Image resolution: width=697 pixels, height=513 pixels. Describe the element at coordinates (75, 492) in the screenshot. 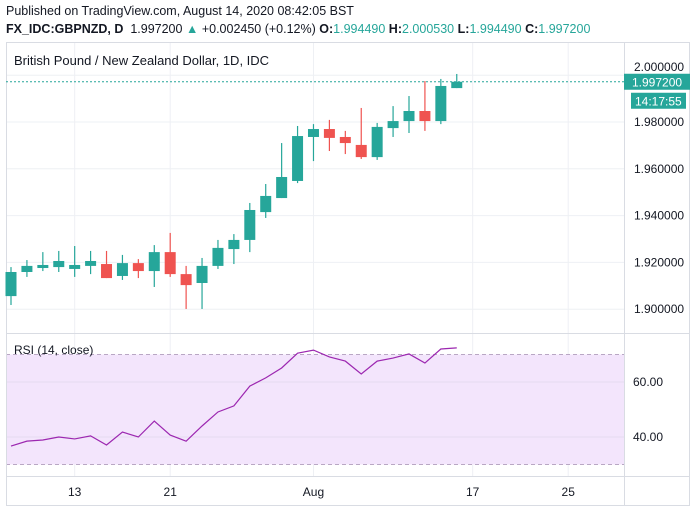

I see `time-tick-label: 13` at that location.